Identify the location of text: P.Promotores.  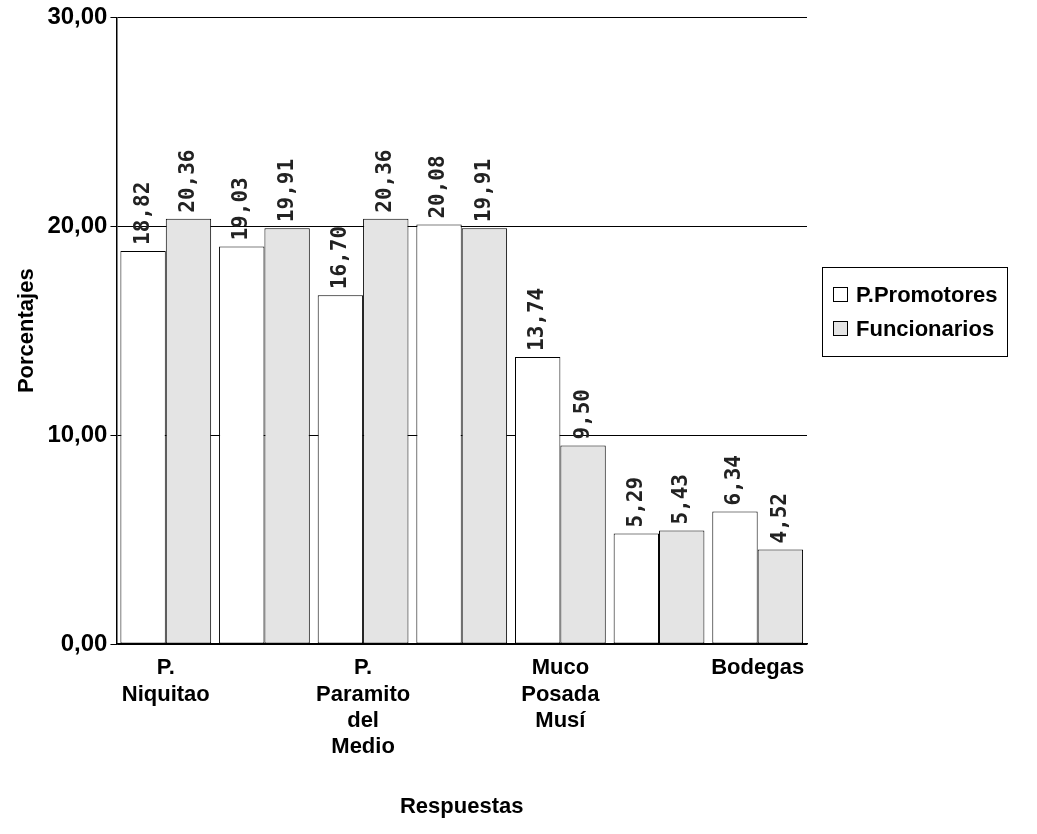
(927, 294).